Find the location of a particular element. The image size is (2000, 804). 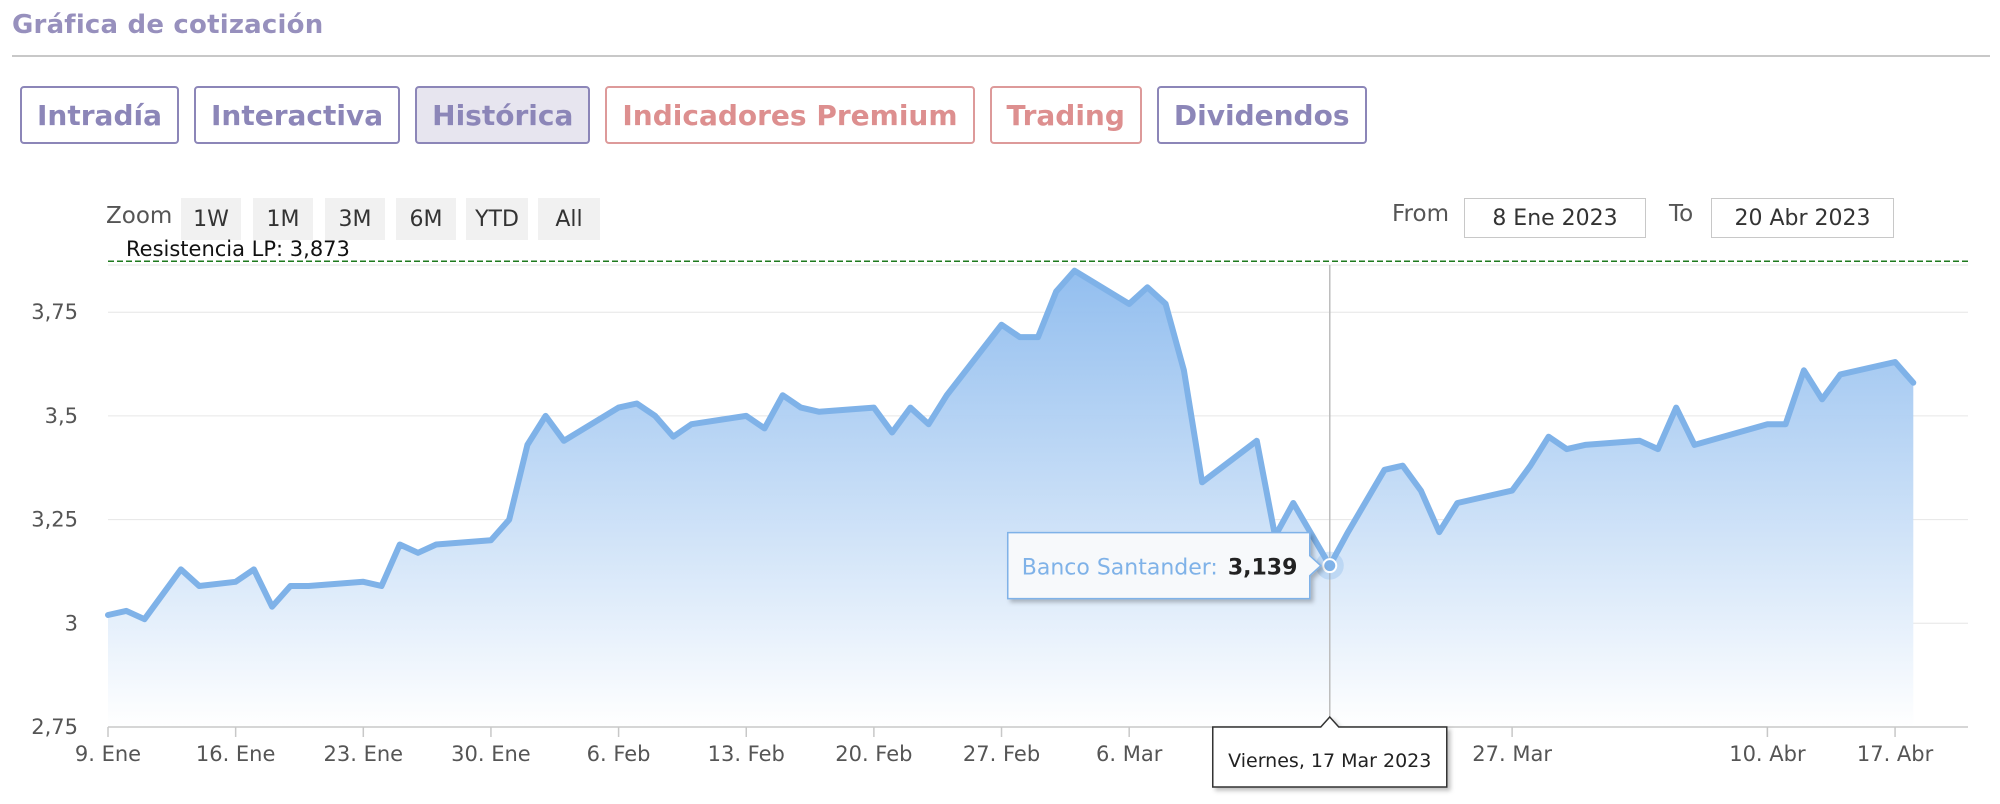

x-tick-label: 9. Ene is located at coordinates (108, 754).